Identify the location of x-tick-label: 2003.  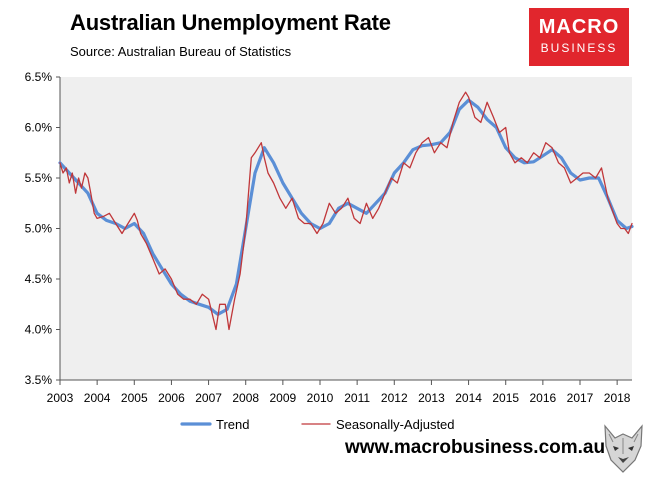
(60, 398).